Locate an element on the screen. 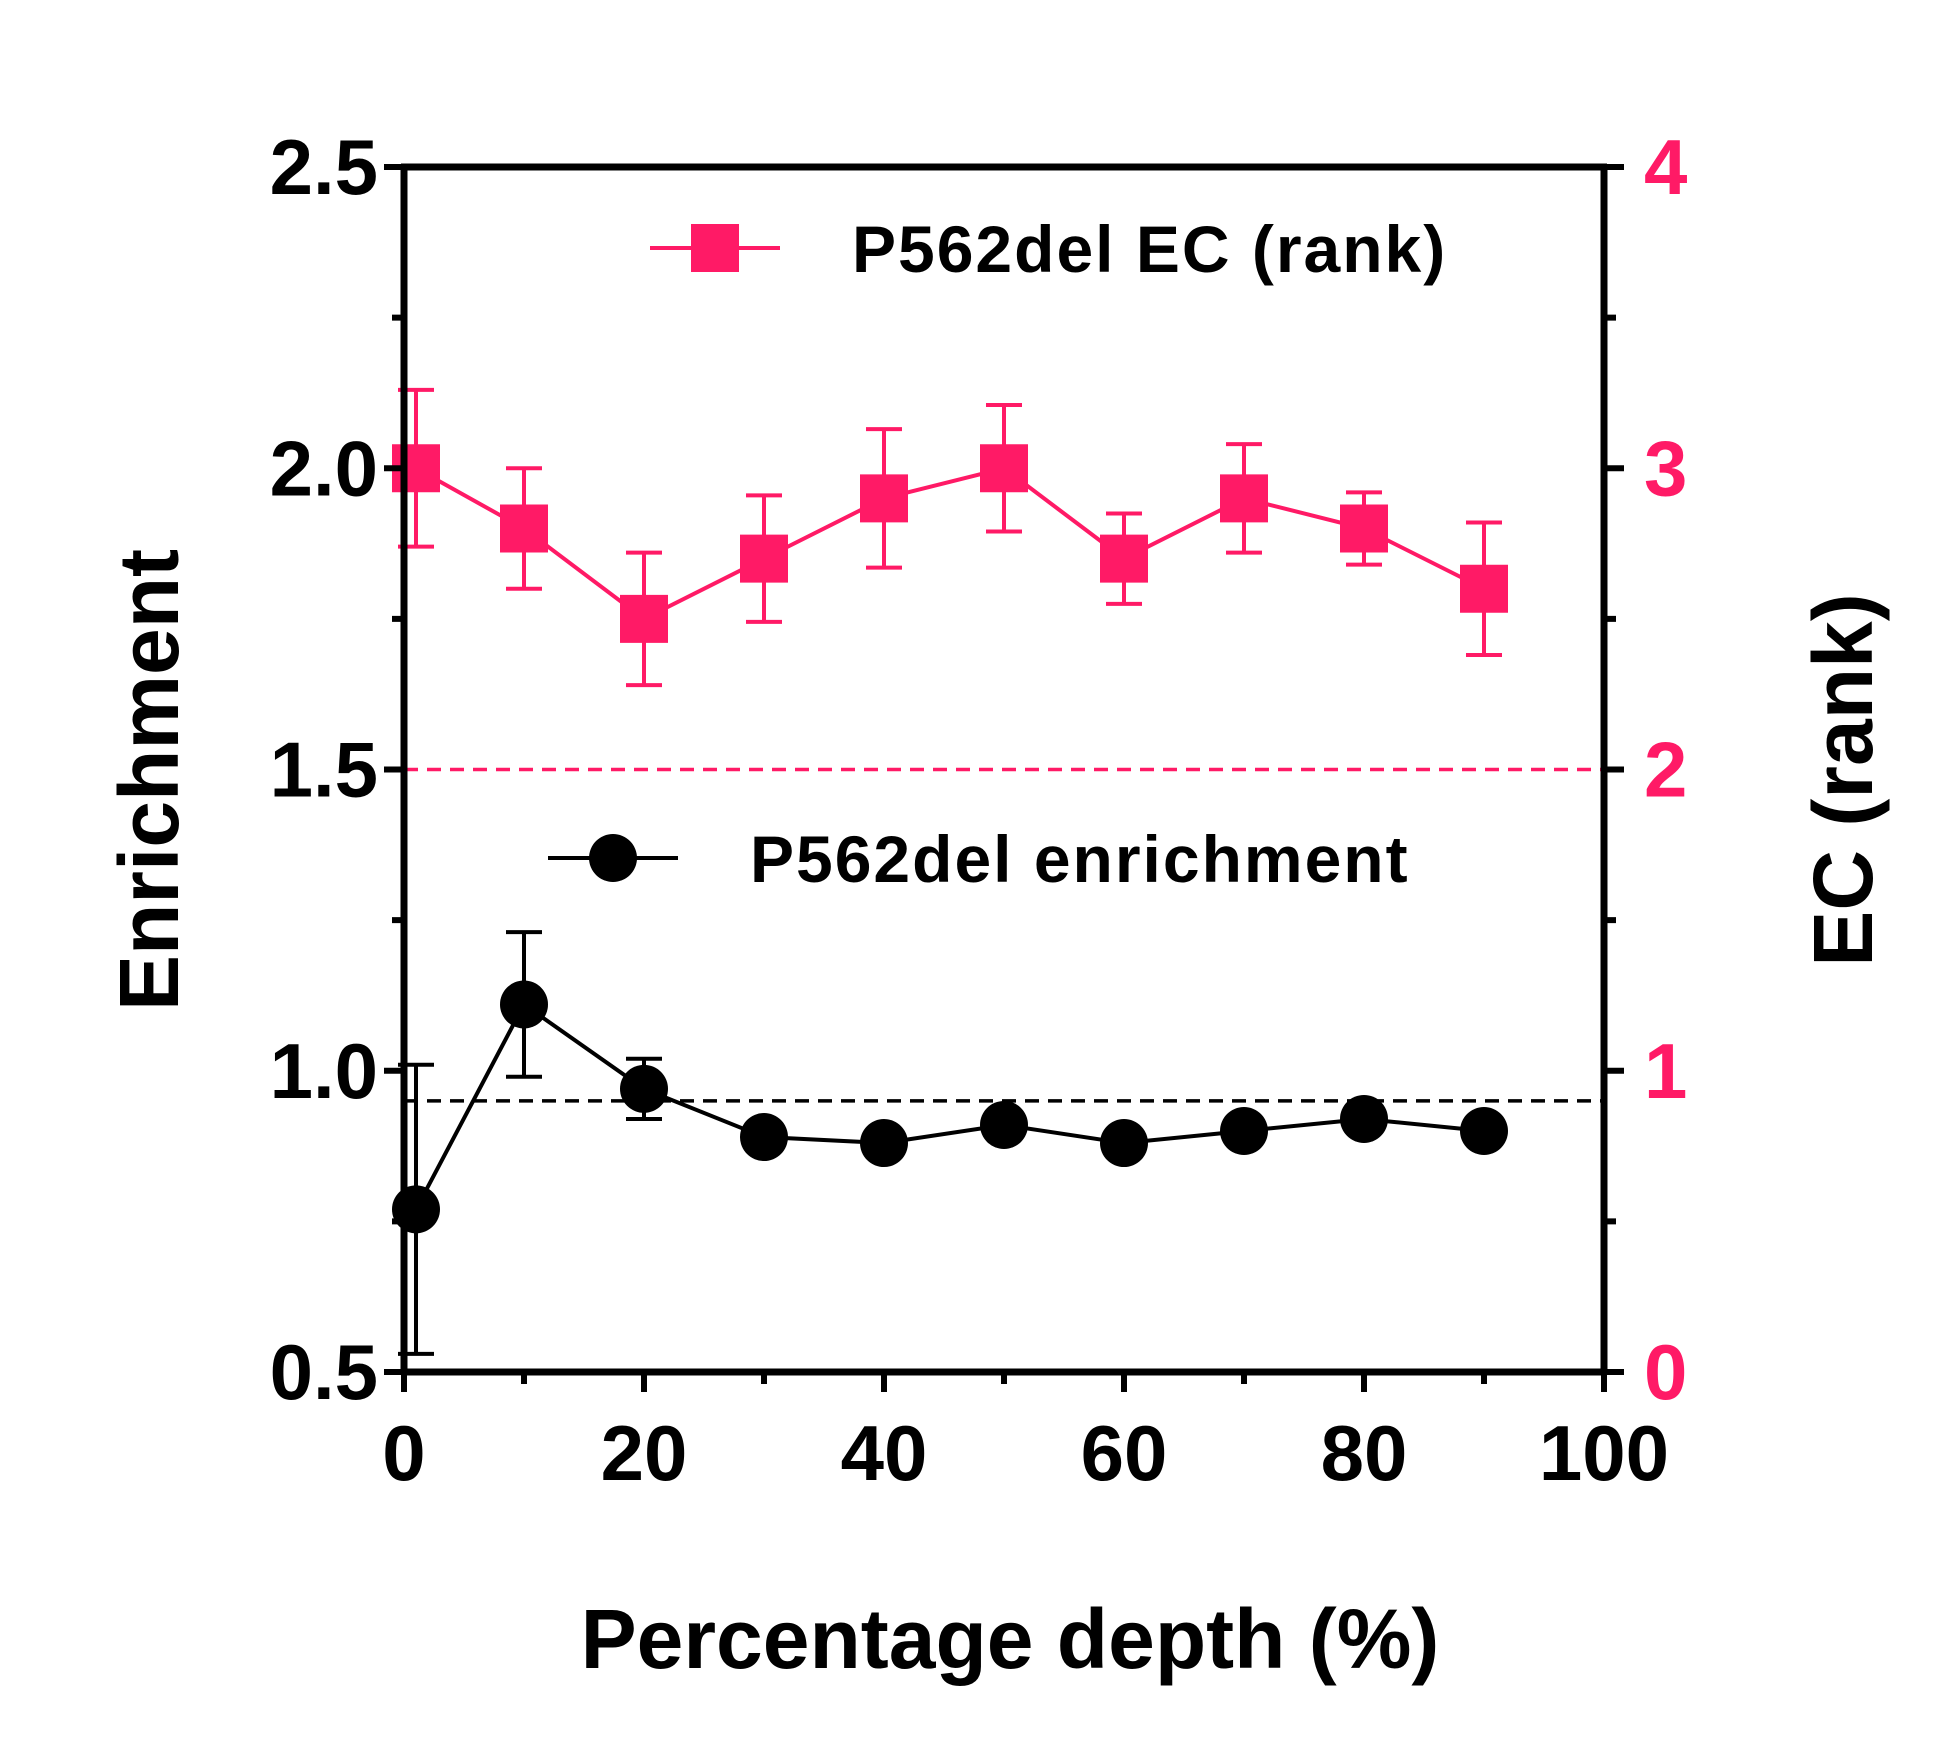 This screenshot has height=1738, width=1953. series-ec-rank is located at coordinates (950, 537).